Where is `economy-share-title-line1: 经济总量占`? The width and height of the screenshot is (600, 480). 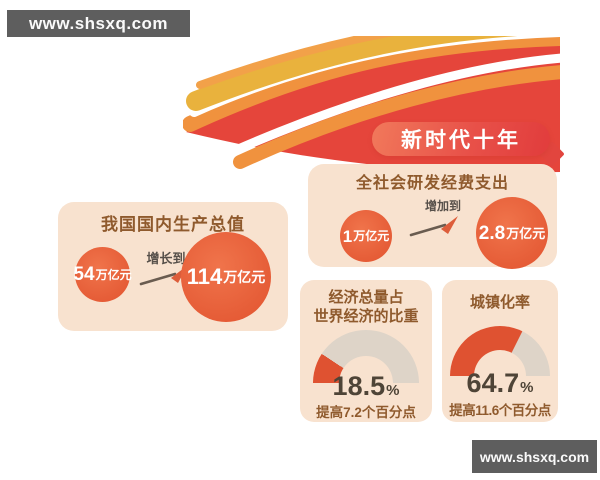 economy-share-title-line1: 经济总量占 is located at coordinates (366, 297).